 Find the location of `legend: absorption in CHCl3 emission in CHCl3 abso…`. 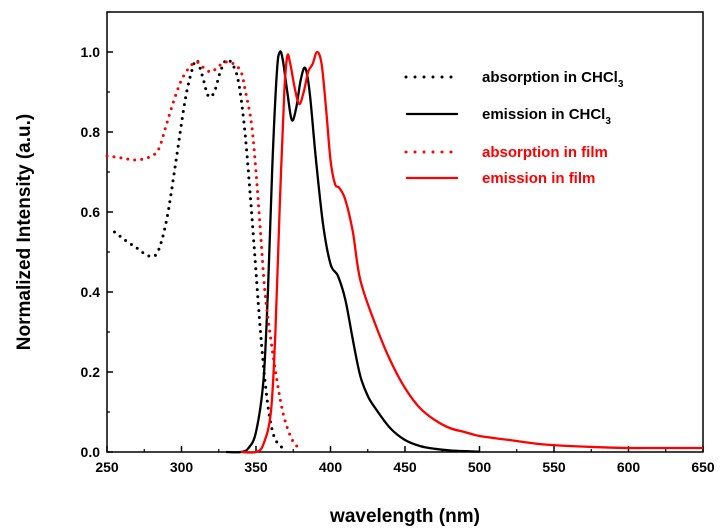

legend: absorption in CHCl3 emission in CHCl3 abso… is located at coordinates (514, 128).